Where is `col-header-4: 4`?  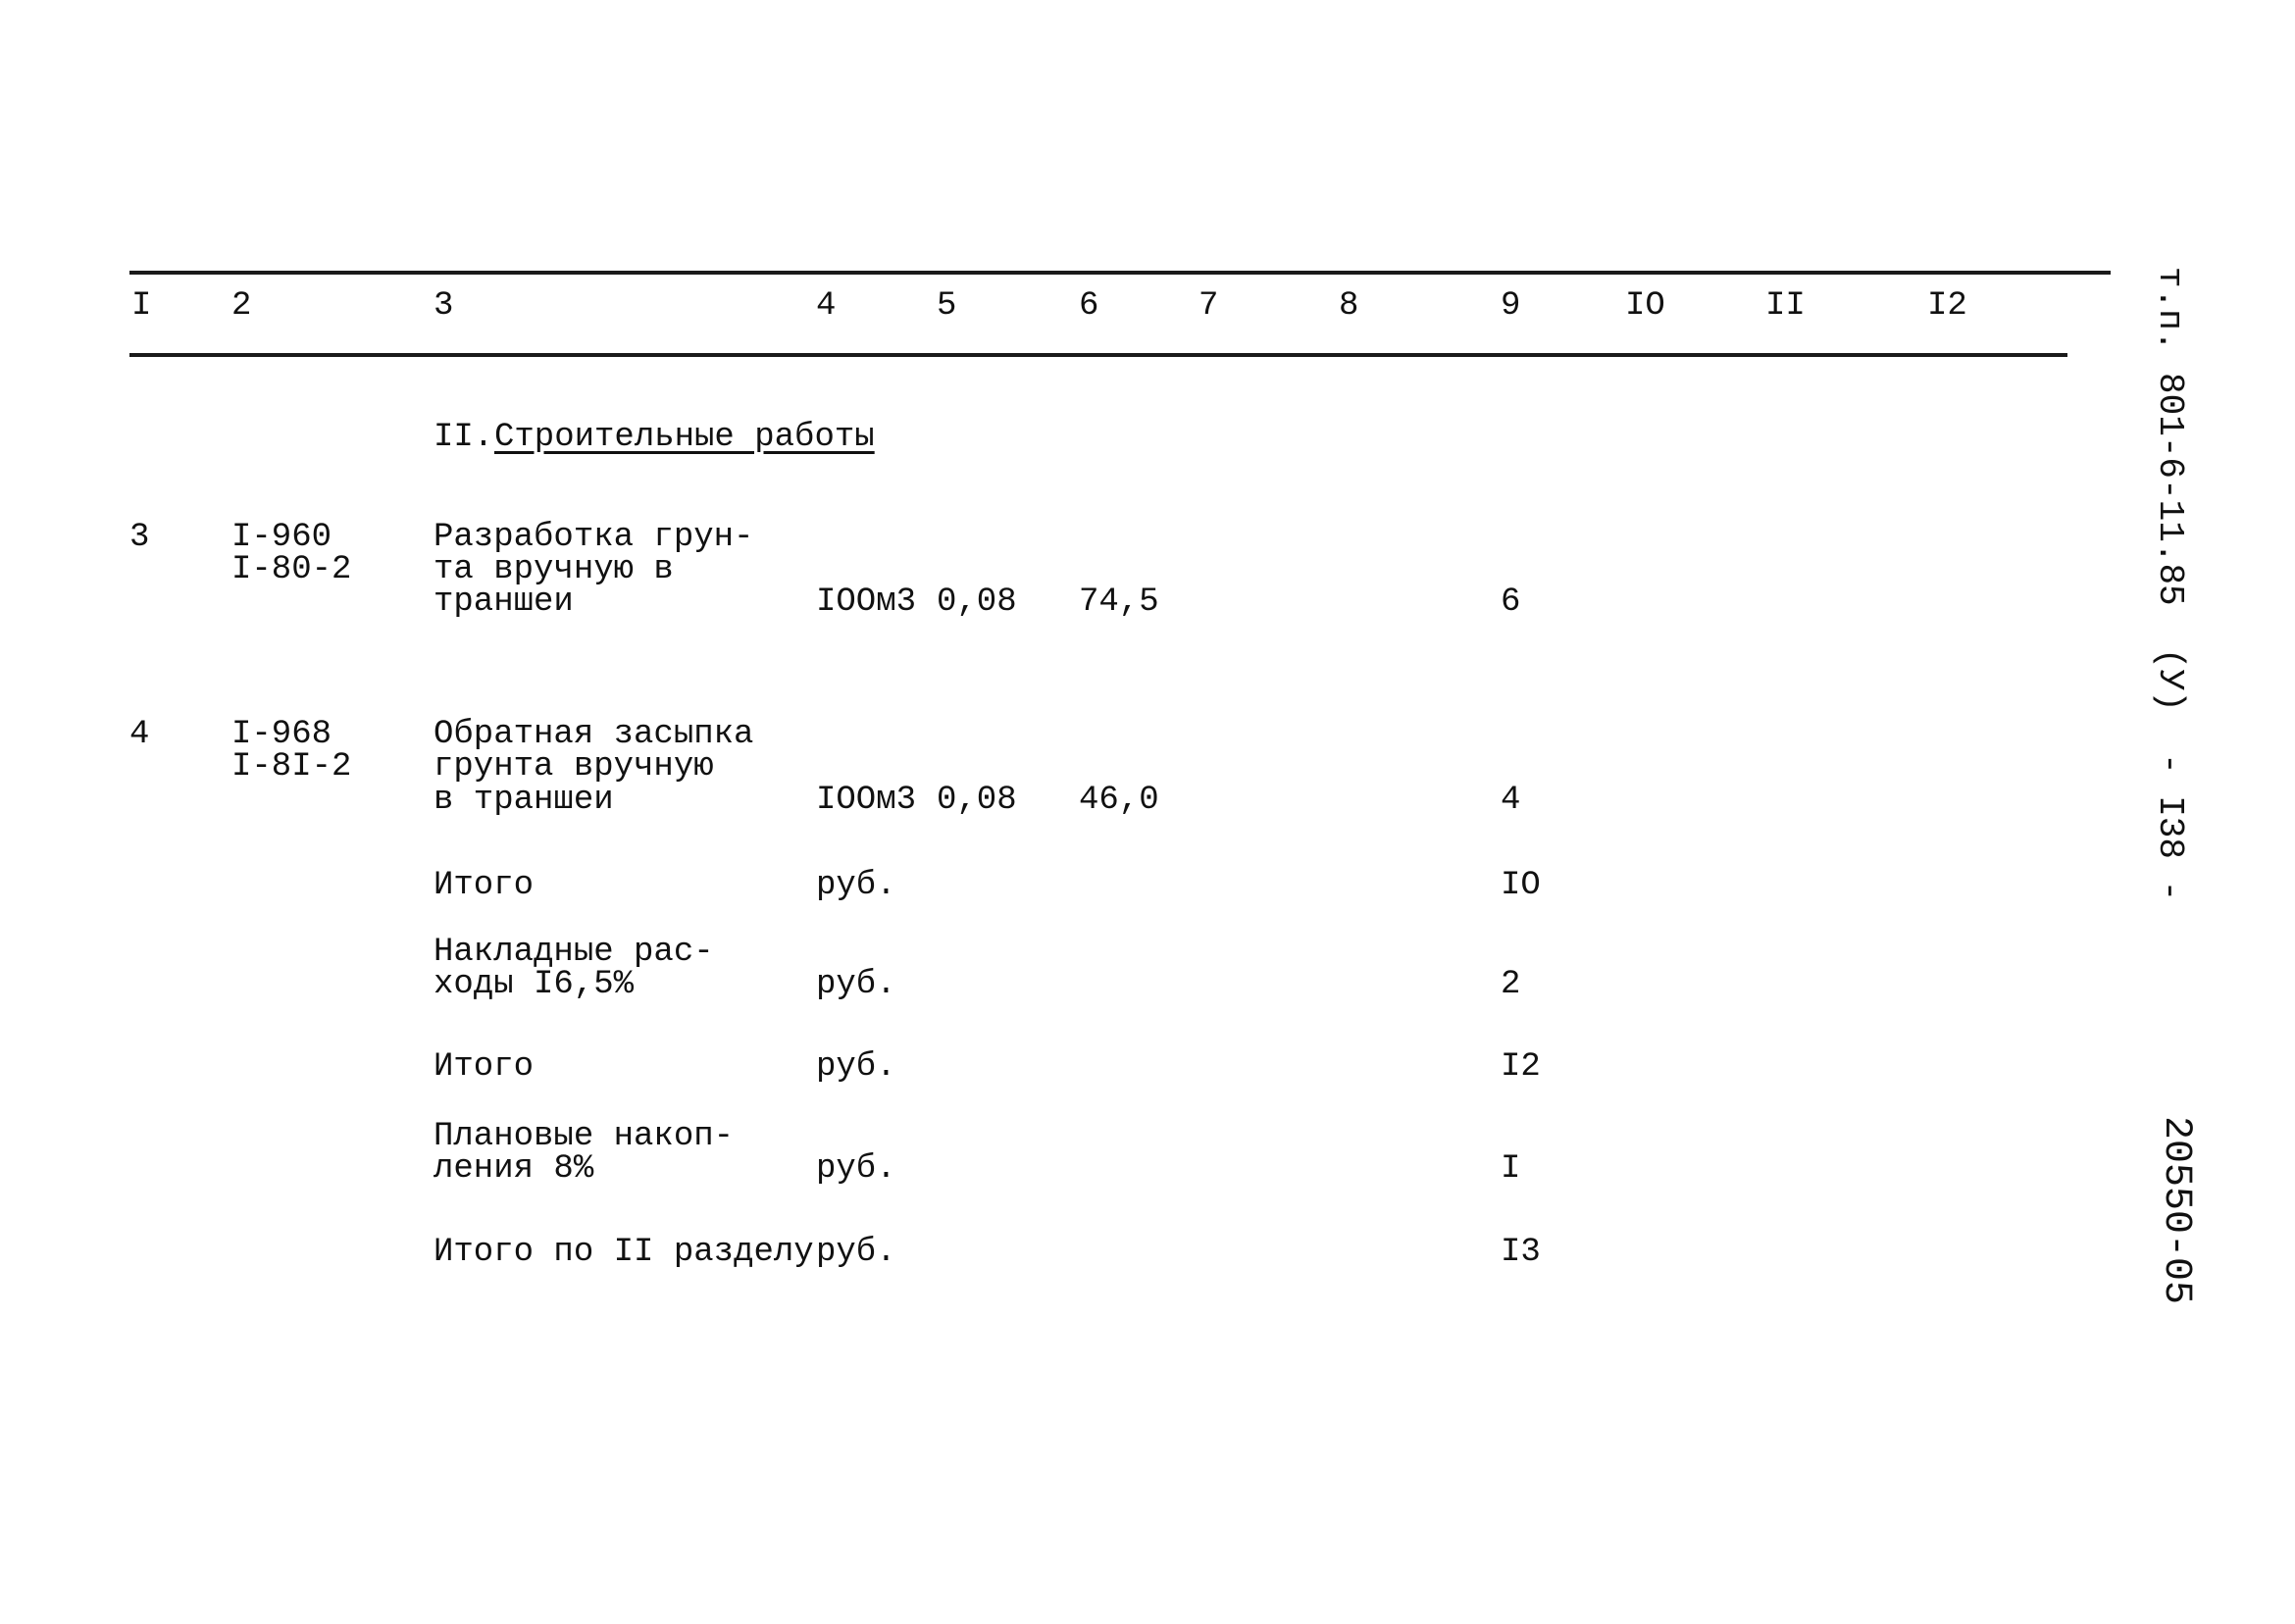
col-header-4: 4 is located at coordinates (826, 306).